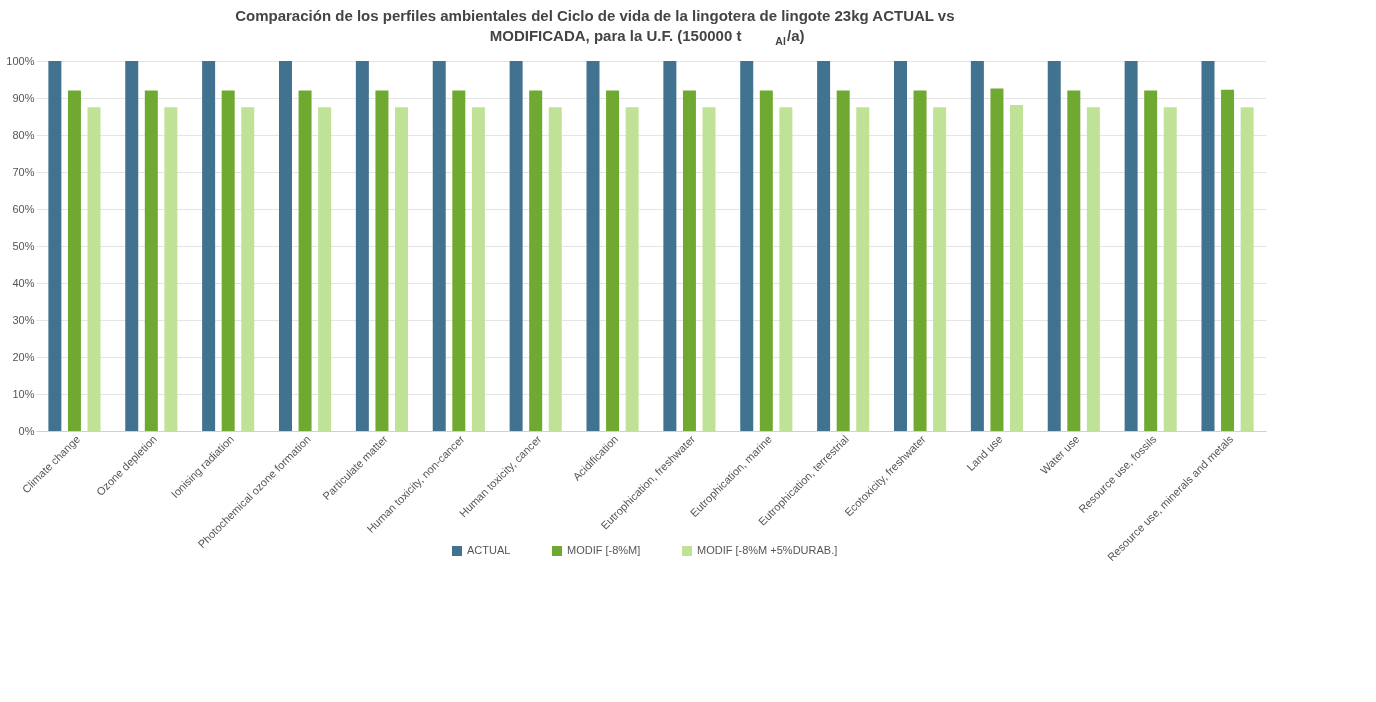 The image size is (1376, 702). Describe the element at coordinates (767, 550) in the screenshot. I see `legend-label: MODIF [-8%M +5%DURAB.]` at that location.